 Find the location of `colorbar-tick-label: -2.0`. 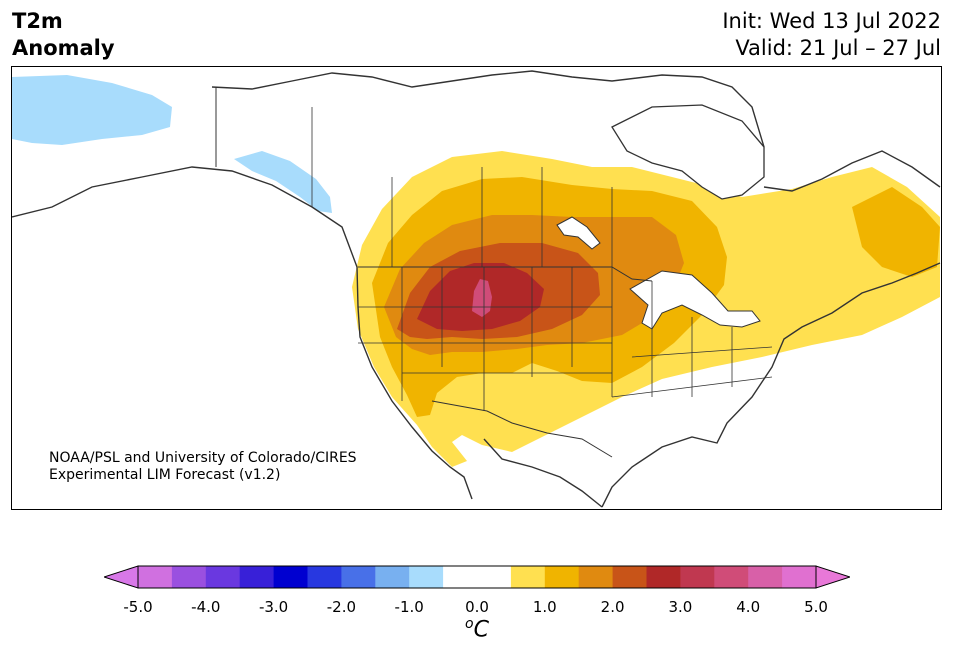

colorbar-tick-label: -2.0 is located at coordinates (341, 607).